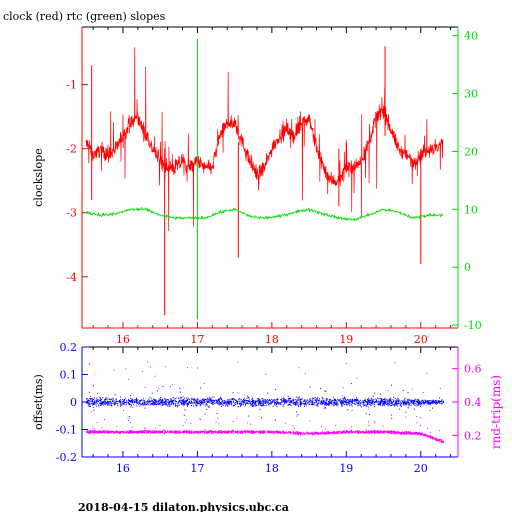 The image size is (512, 512). What do you see at coordinates (496, 412) in the screenshot?
I see `y2-axis-label: rnd-trip(ms)` at bounding box center [496, 412].